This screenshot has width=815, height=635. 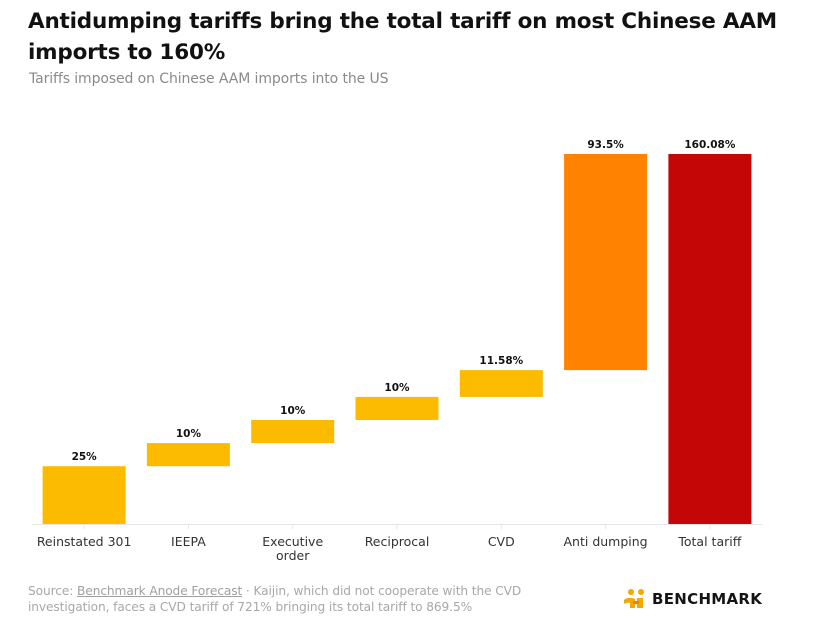 I want to click on bar-executive-order, so click(x=293, y=432).